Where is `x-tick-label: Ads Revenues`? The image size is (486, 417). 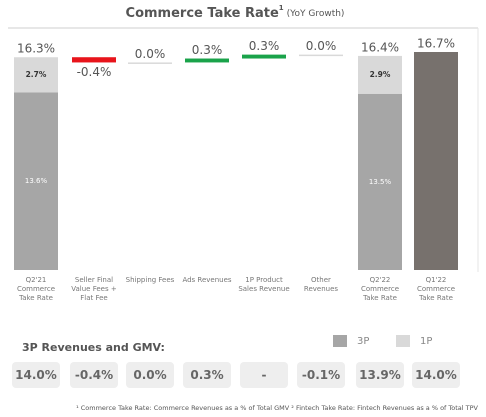 x-tick-label: Ads Revenues is located at coordinates (207, 280).